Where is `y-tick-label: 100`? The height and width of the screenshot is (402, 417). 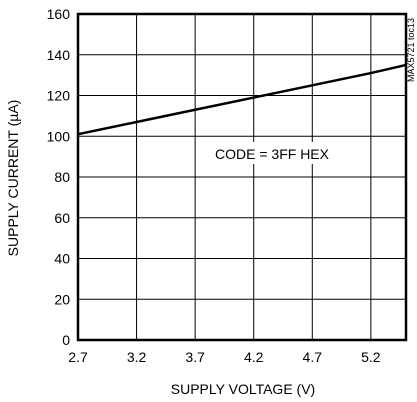
y-tick-label: 100 is located at coordinates (59, 136).